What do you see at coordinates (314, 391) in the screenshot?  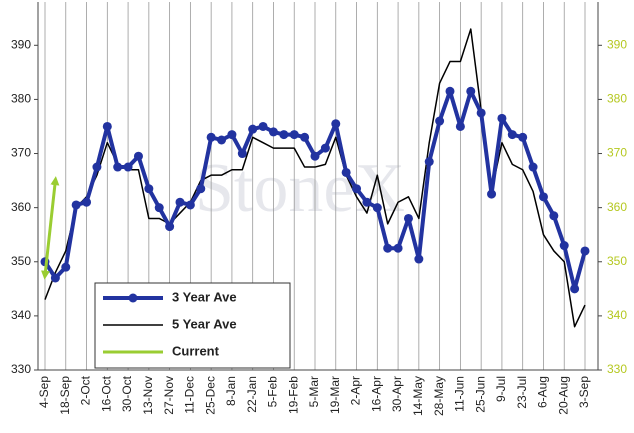 I see `x-tick-label: 5-Mar` at bounding box center [314, 391].